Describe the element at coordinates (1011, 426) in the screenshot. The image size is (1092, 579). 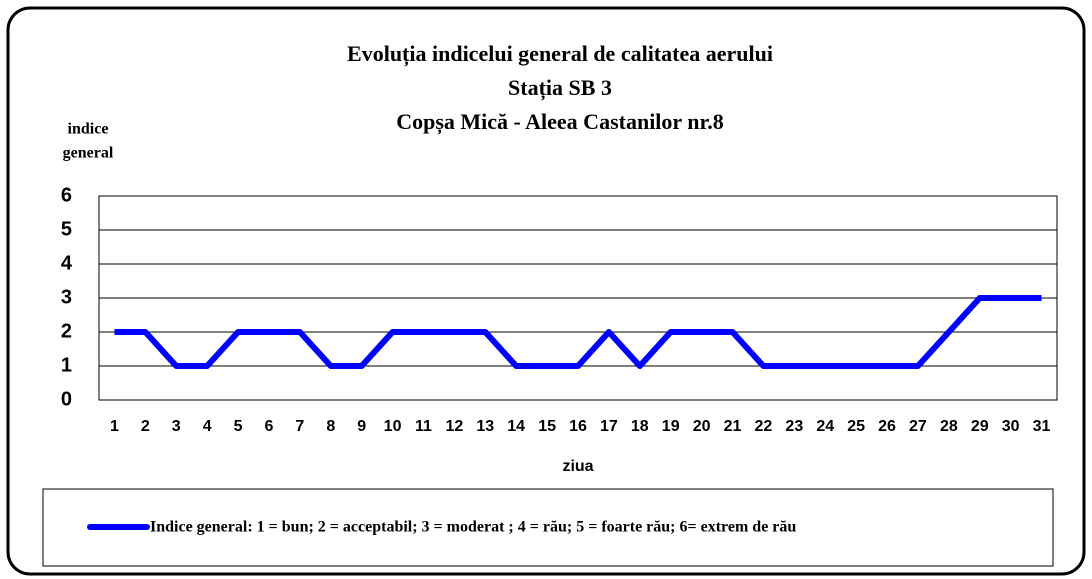
I see `x-tick-label: 30` at that location.